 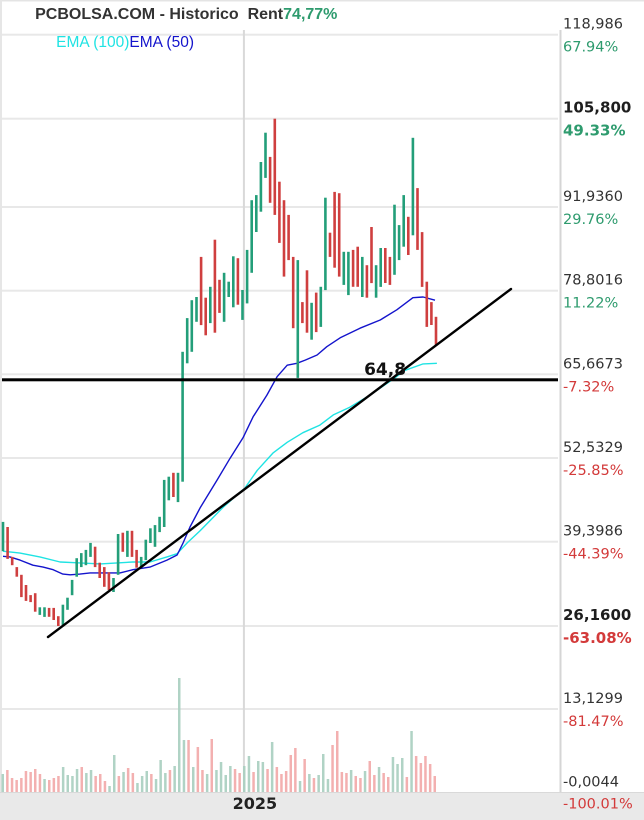 What do you see at coordinates (597, 638) in the screenshot?
I see `y-axis-percent-label: -63.08%` at bounding box center [597, 638].